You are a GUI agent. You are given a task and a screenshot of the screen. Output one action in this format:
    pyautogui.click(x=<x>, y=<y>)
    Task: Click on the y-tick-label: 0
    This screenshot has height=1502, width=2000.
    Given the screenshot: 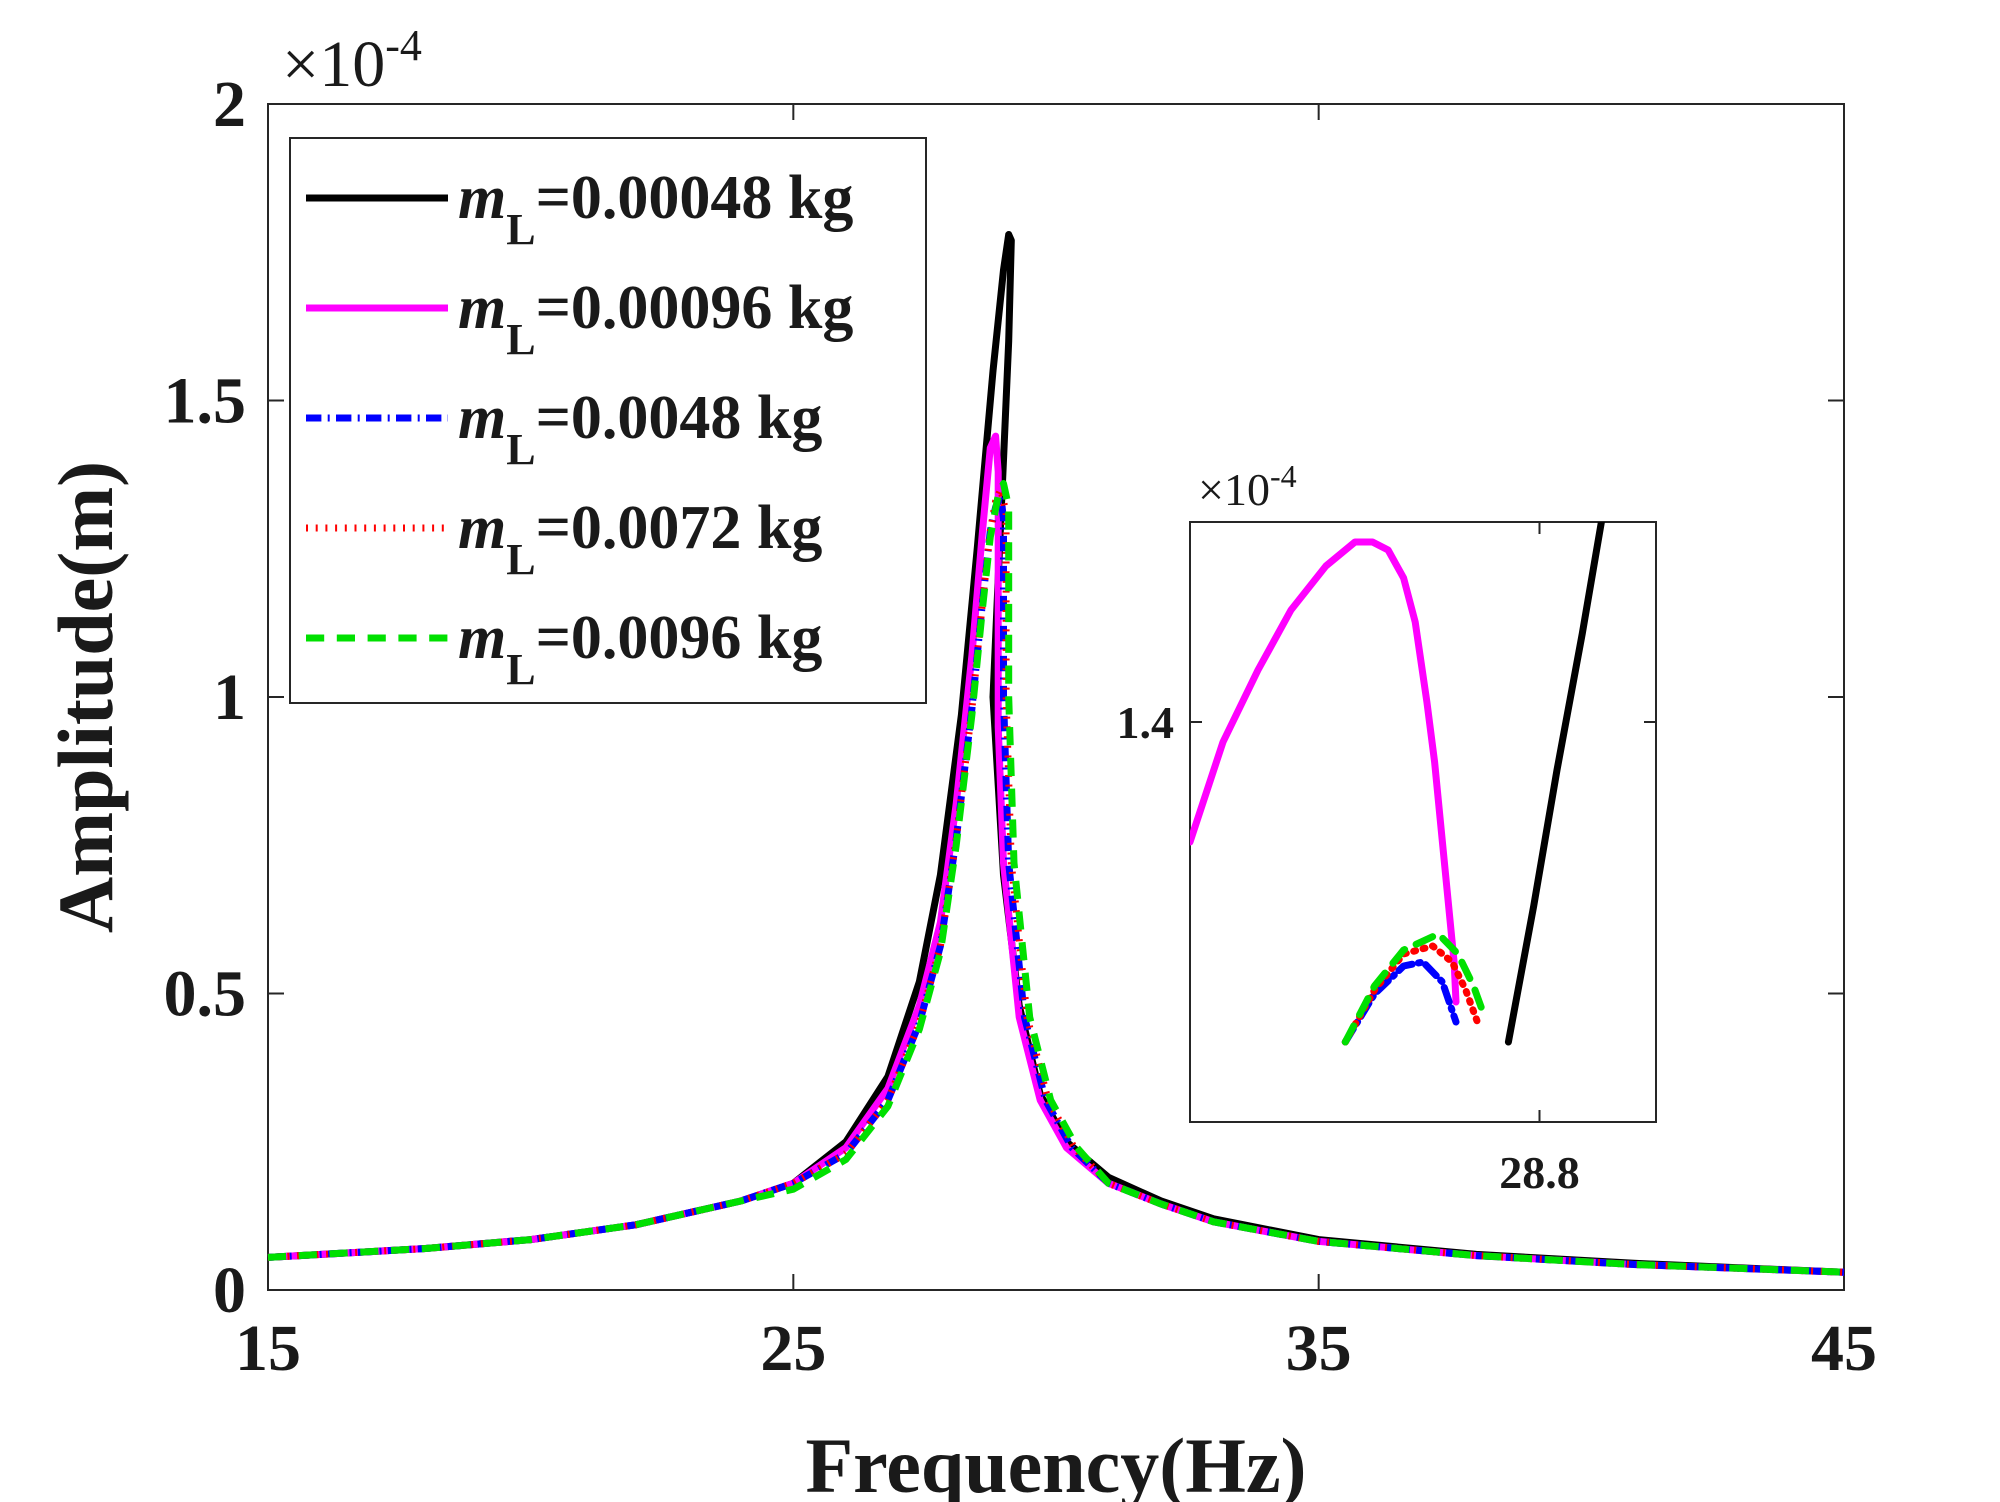 What is the action you would take?
    pyautogui.click(x=229, y=1290)
    